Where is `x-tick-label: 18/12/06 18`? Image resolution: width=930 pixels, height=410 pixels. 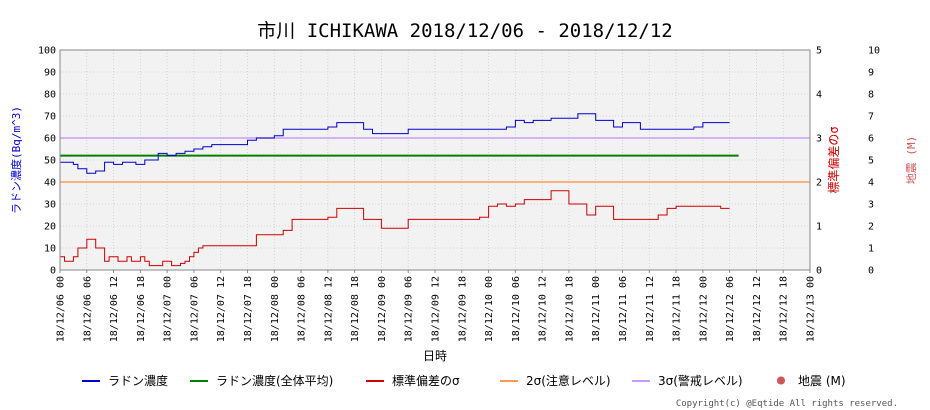
x-tick-label: 18/12/06 18 is located at coordinates (141, 309).